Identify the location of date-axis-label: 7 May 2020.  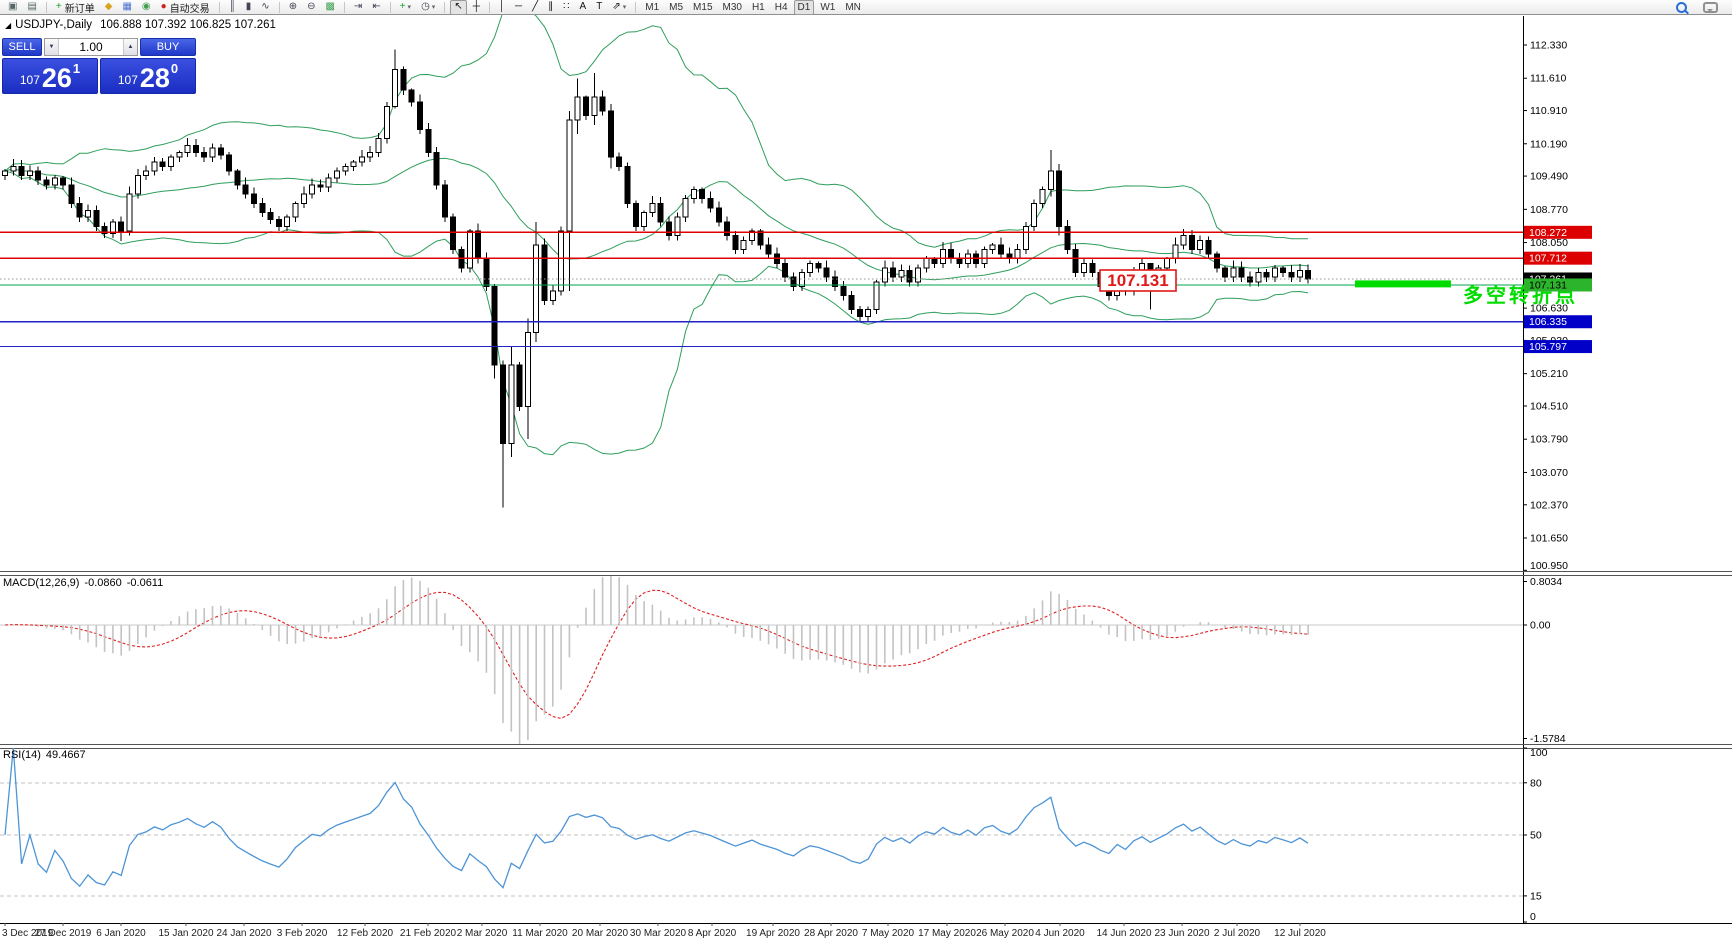
(888, 933).